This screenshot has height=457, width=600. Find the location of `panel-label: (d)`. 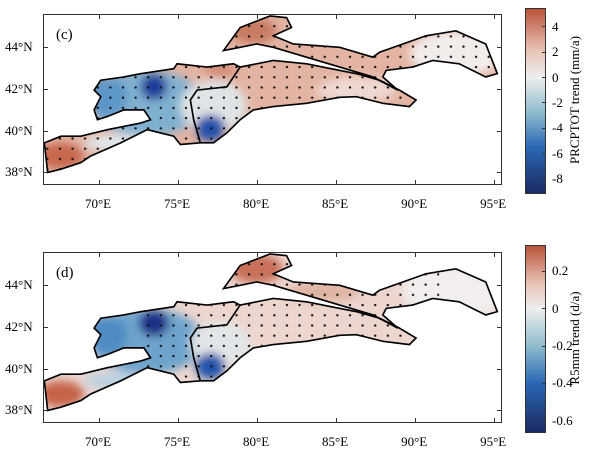

panel-label: (d) is located at coordinates (65, 273).